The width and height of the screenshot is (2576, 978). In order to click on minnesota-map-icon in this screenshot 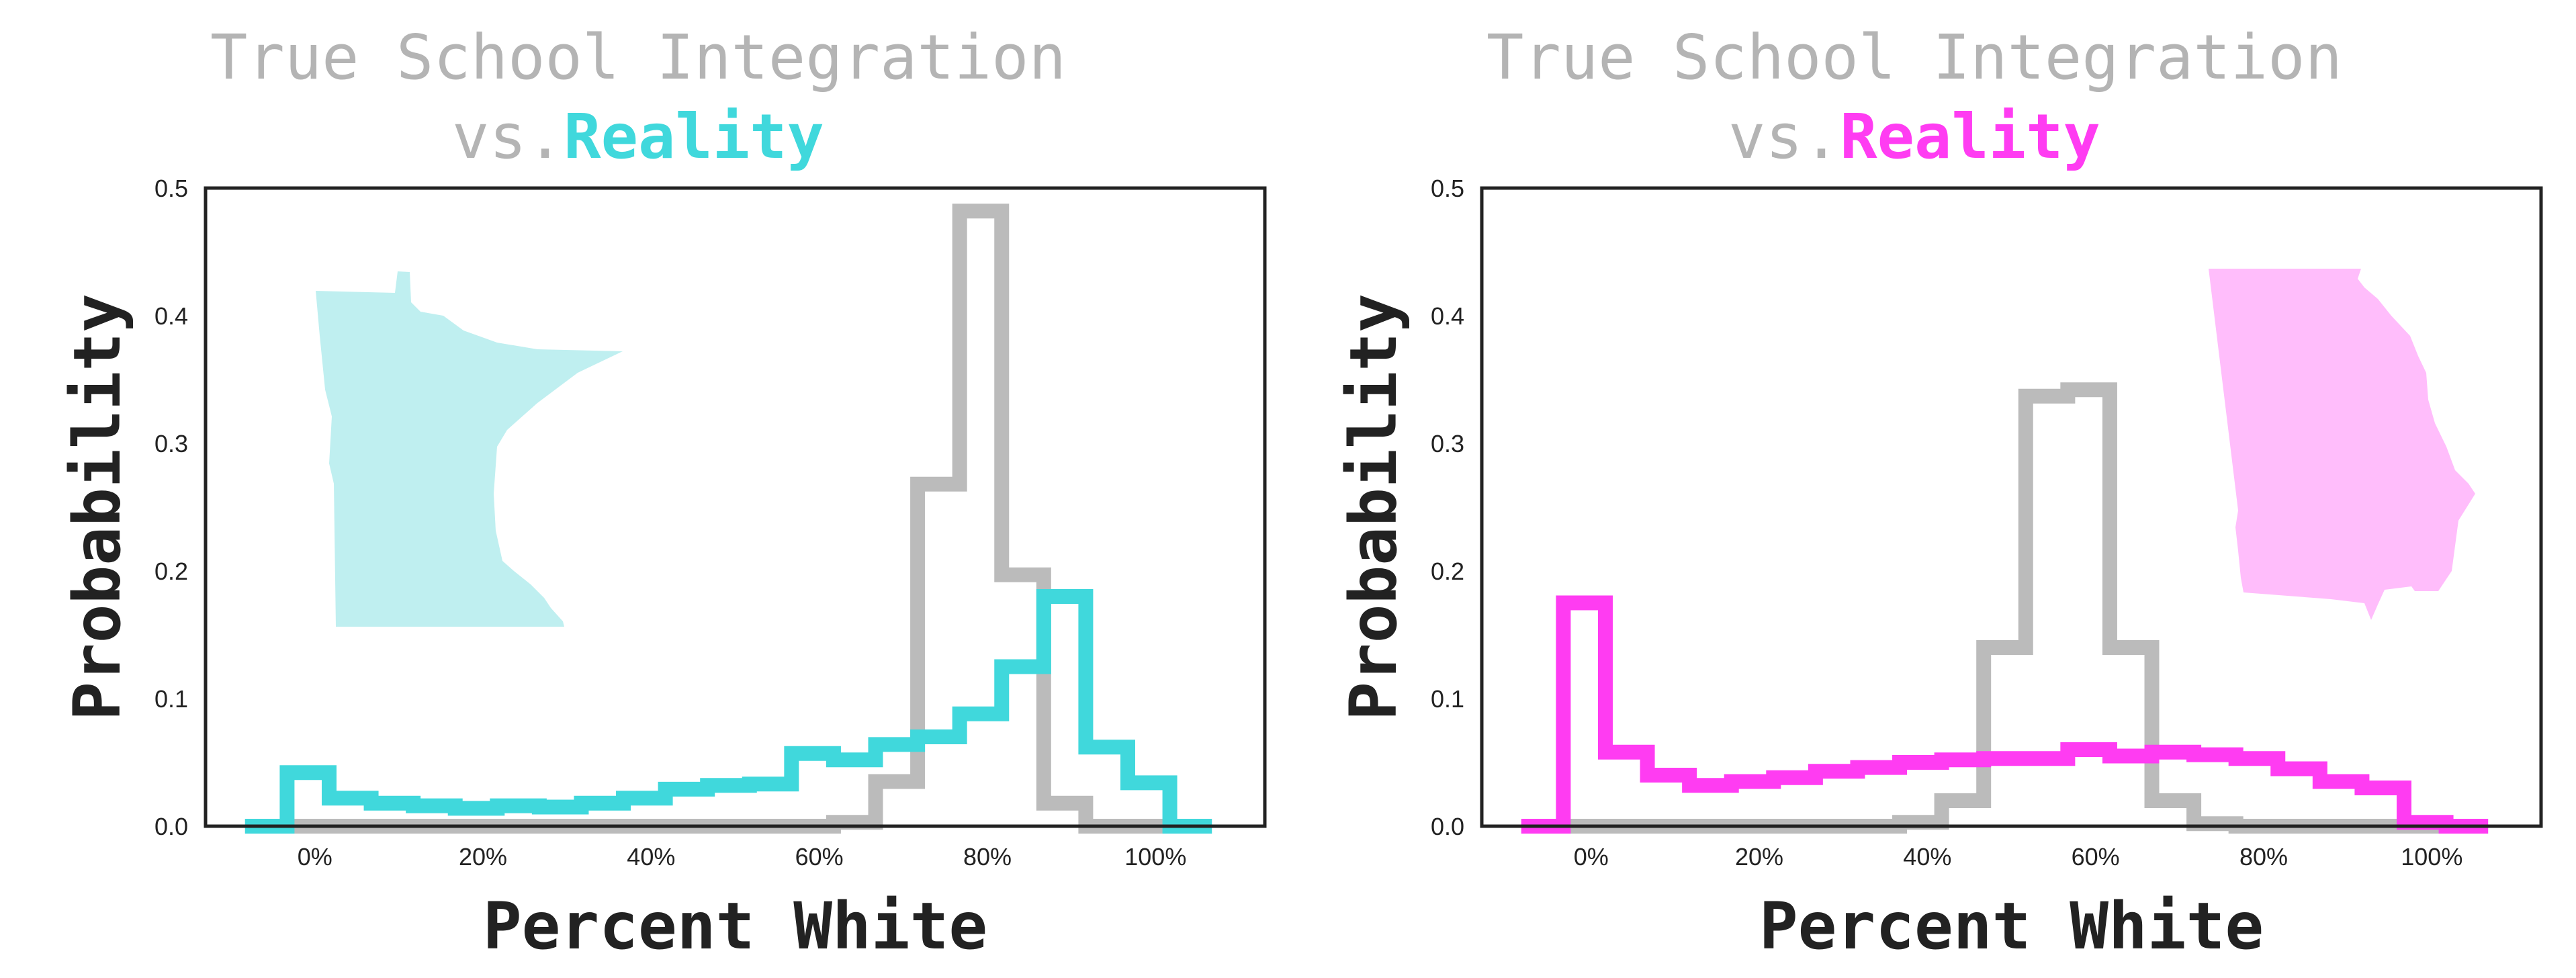, I will do `click(470, 449)`.